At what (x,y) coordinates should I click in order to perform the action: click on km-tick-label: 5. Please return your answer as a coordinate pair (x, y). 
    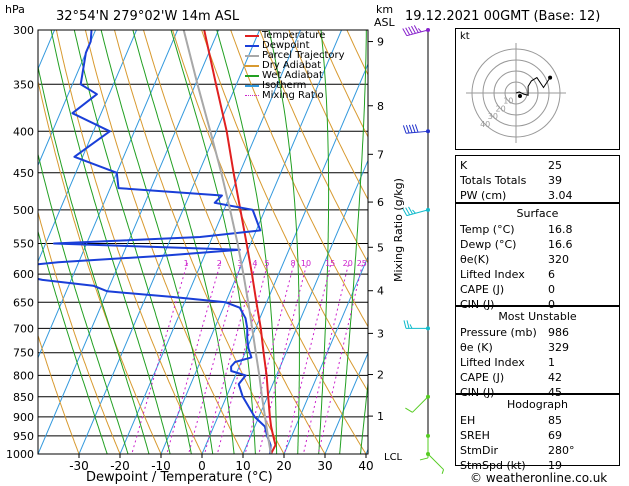
    Looking at the image, I should click on (380, 247).